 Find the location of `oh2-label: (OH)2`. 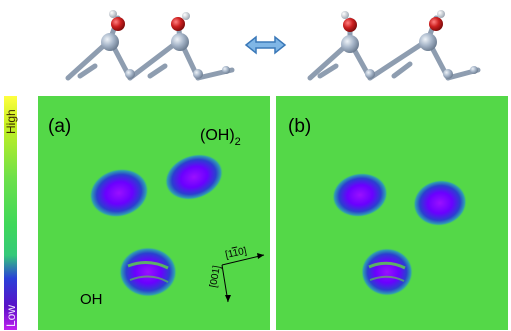

oh2-label: (OH)2 is located at coordinates (220, 137).